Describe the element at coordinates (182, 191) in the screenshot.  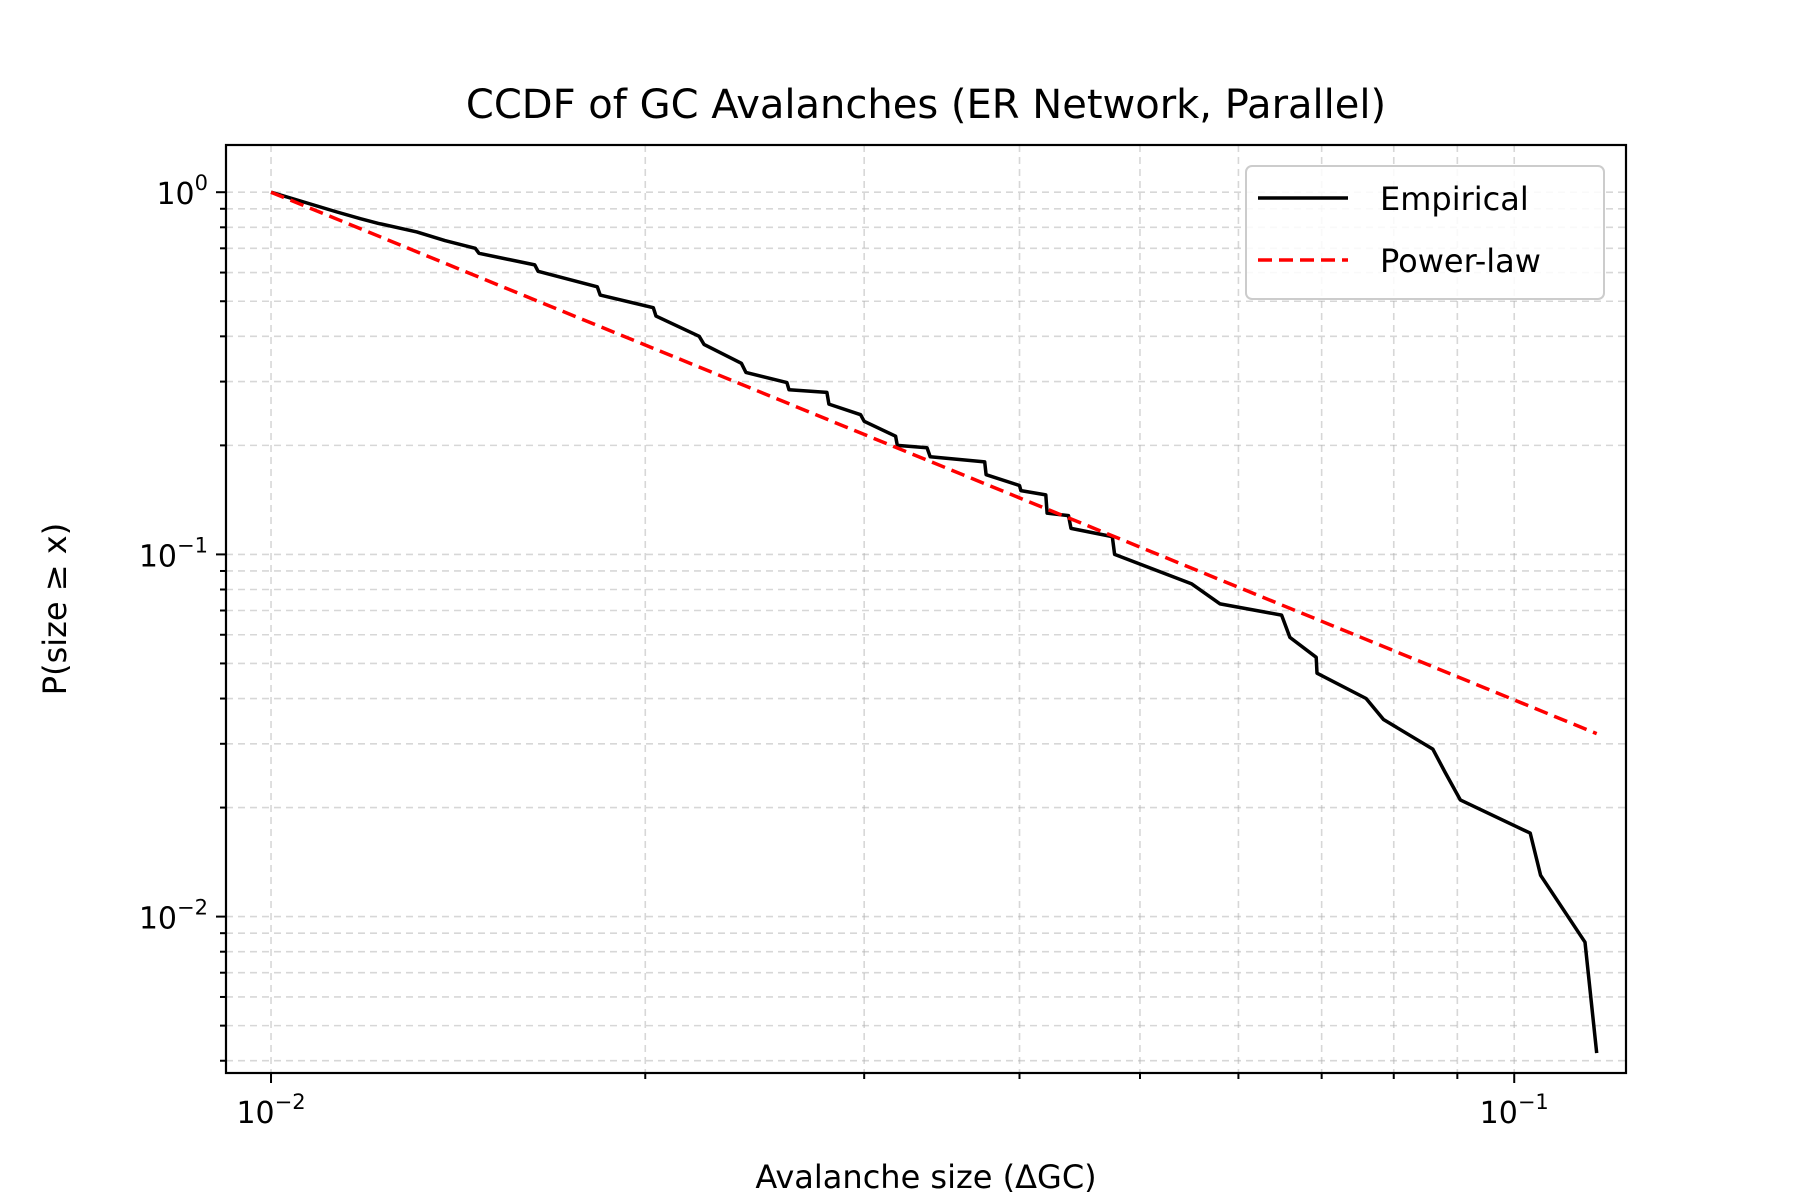
I see `y-tick-label: 10⁰` at that location.